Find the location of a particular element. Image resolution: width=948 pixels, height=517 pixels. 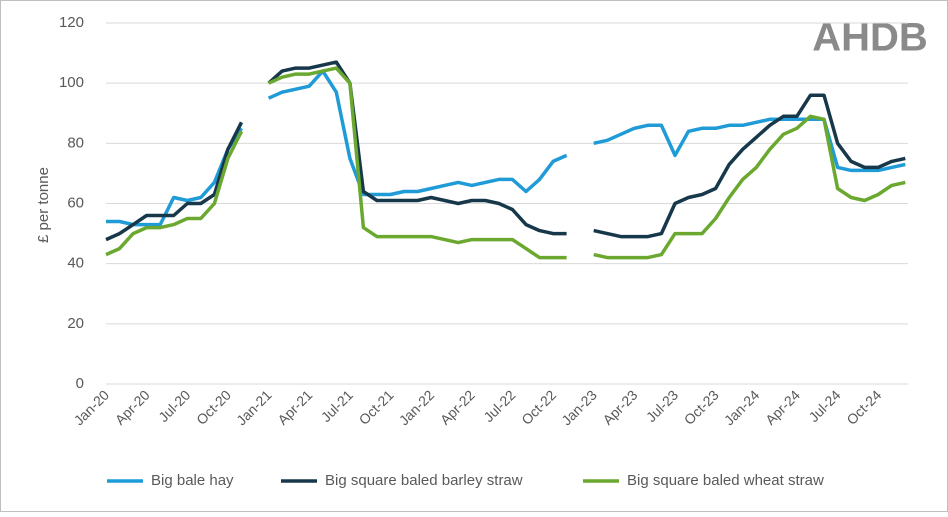

y-tick-label: 80 is located at coordinates (75, 142).